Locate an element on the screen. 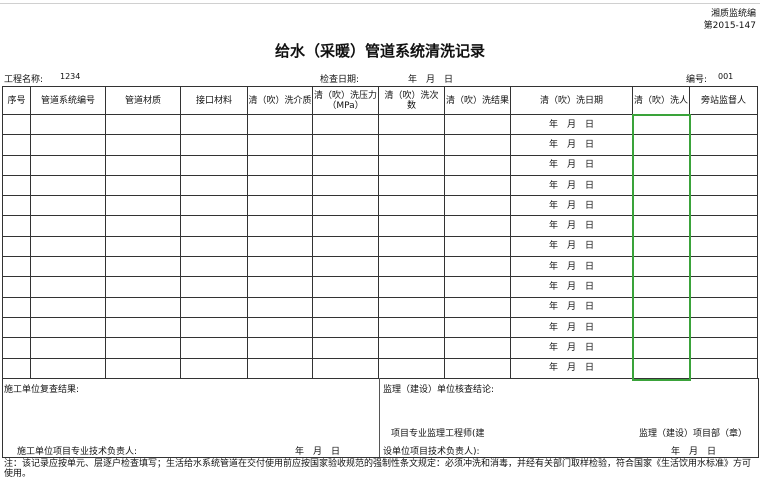  number-value: 001 is located at coordinates (726, 76).